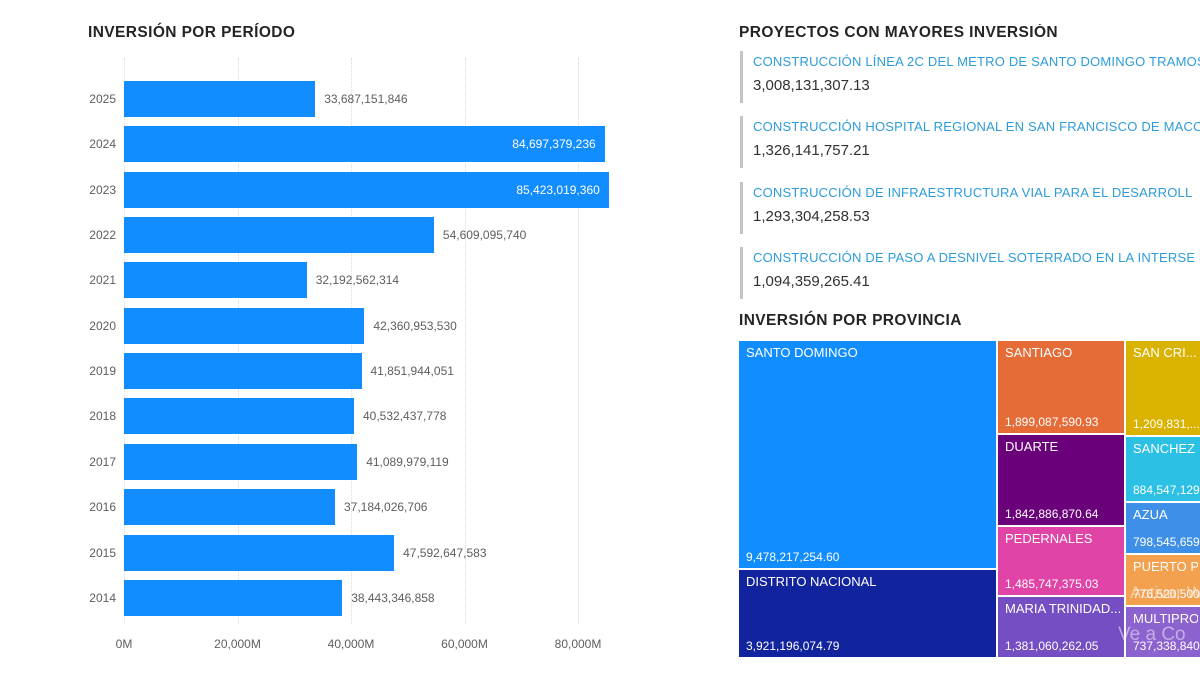 This screenshot has width=1200, height=675. What do you see at coordinates (102, 371) in the screenshot?
I see `y-axis-label-2019: 2019` at bounding box center [102, 371].